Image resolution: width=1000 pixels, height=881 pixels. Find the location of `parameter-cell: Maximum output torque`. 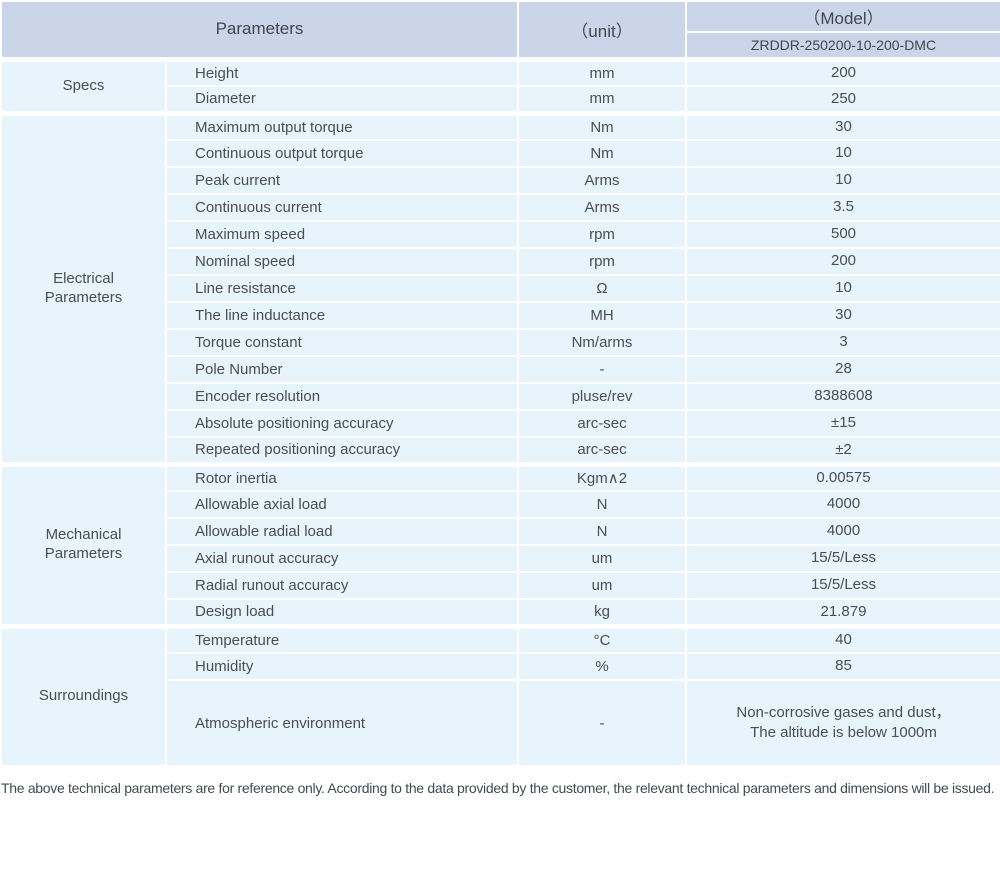

parameter-cell: Maximum output torque is located at coordinates (342, 125).